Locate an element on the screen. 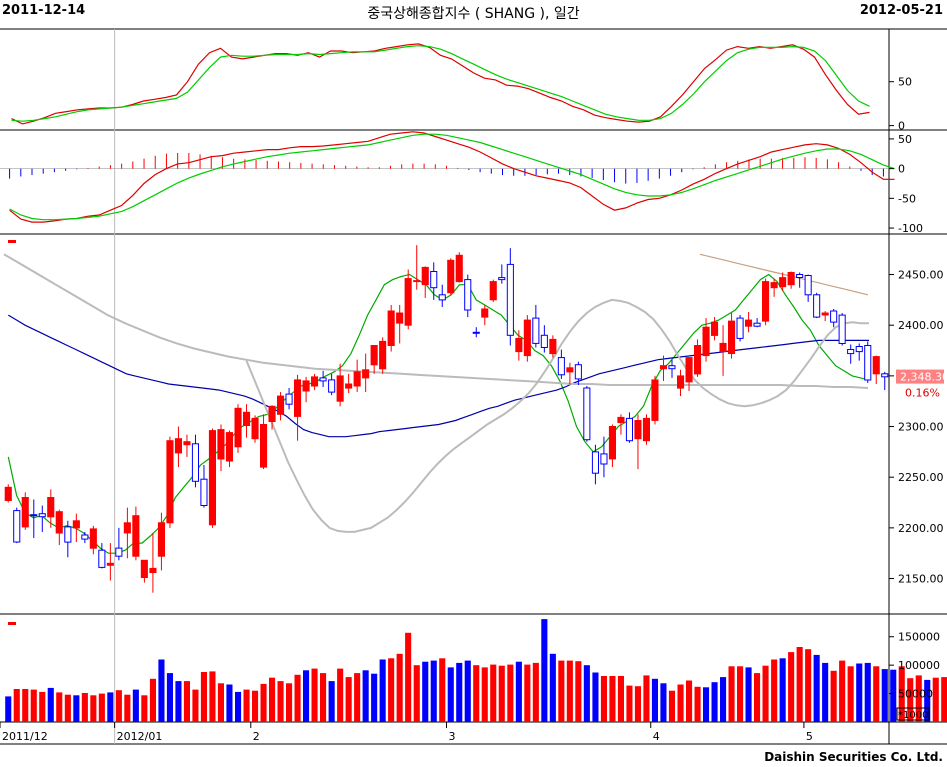 The image size is (947, 767). volume-tick-label: 150000 is located at coordinates (919, 637).